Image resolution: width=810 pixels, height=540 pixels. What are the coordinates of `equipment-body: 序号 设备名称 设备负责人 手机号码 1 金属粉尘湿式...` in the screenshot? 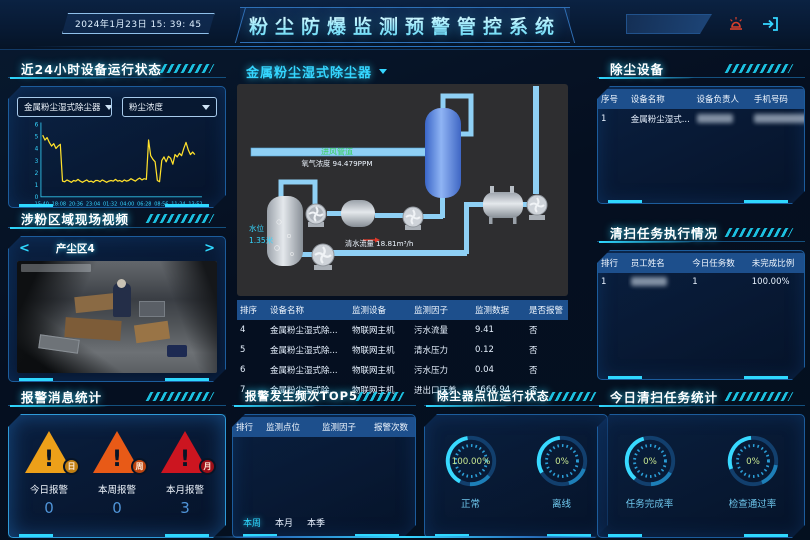 It's located at (701, 145).